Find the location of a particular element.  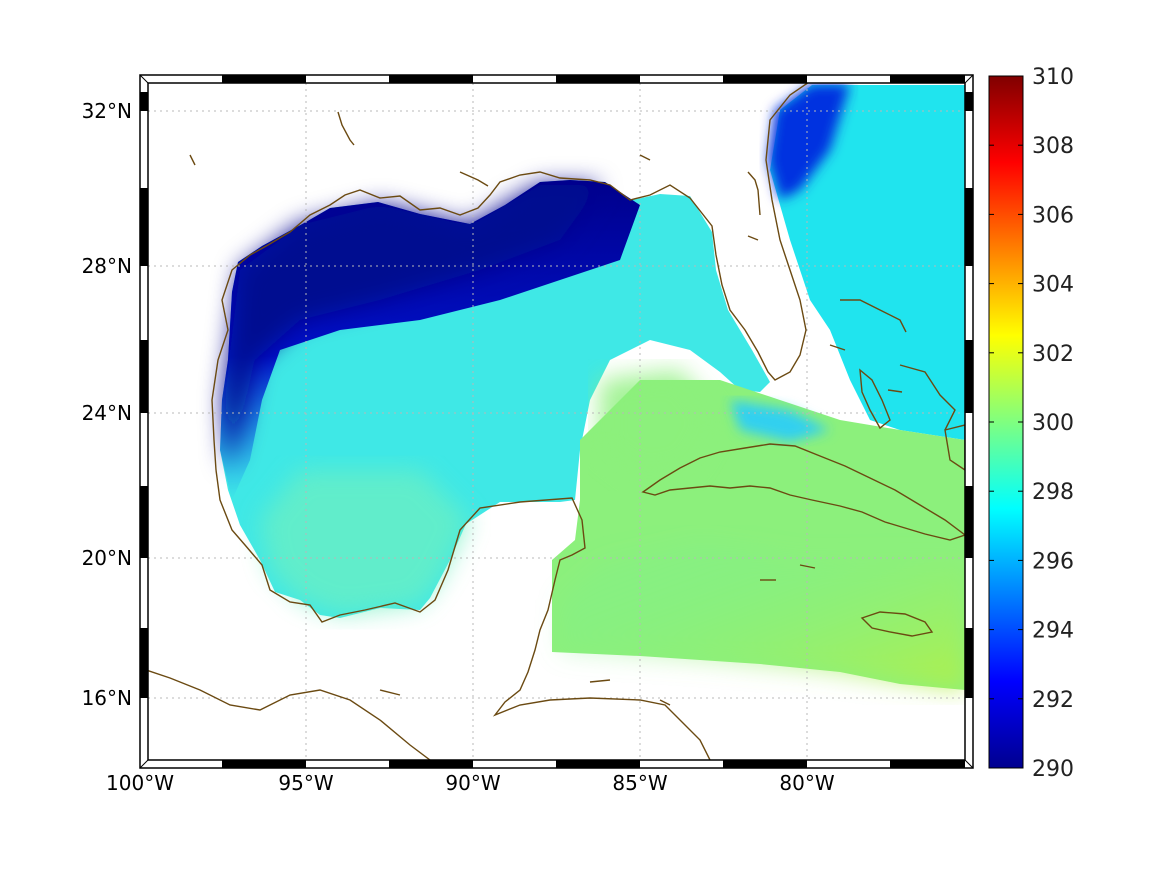

lat-tick-label: 28°N is located at coordinates (107, 266).